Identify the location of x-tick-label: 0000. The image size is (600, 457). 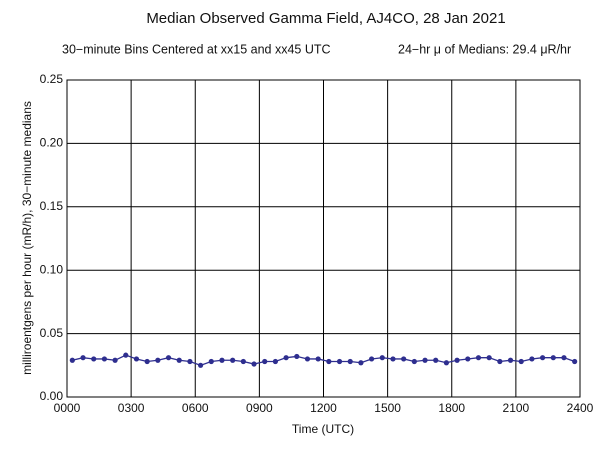
(67, 408).